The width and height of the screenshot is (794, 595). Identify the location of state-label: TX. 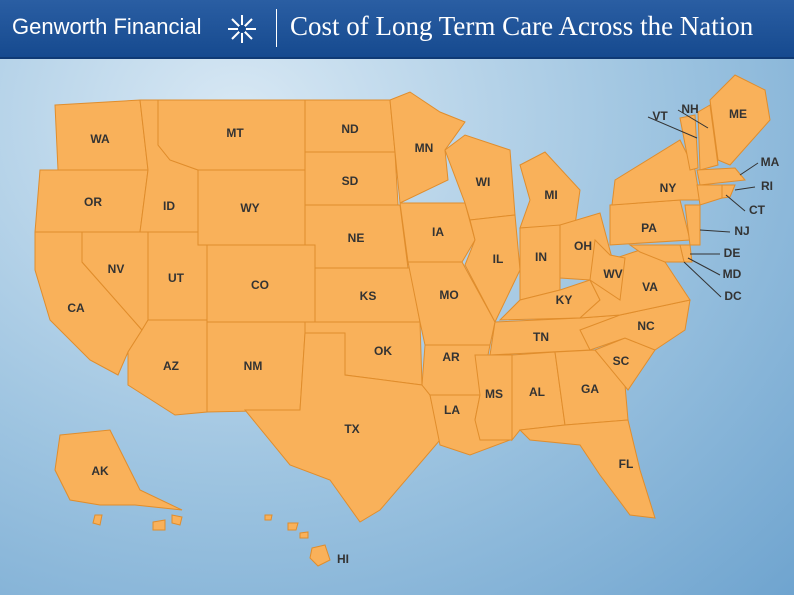
(351, 429).